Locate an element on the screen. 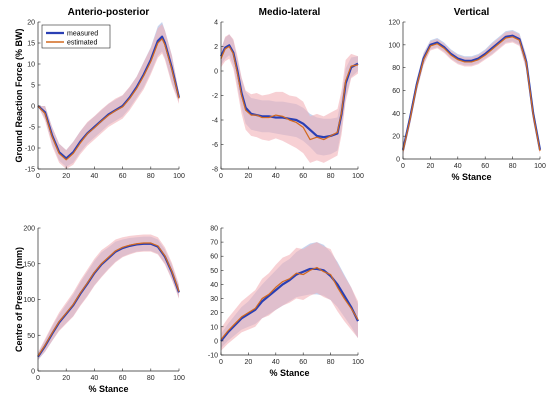 The height and width of the screenshot is (407, 550). y-tick-label-4-6: 50 is located at coordinates (214, 271).